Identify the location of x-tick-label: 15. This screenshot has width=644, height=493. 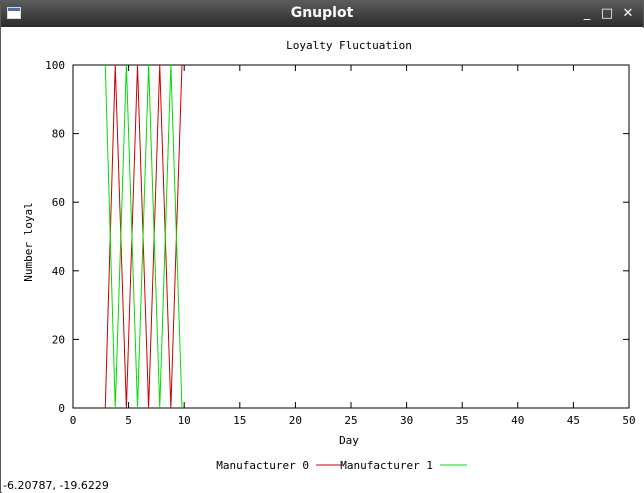
(239, 420).